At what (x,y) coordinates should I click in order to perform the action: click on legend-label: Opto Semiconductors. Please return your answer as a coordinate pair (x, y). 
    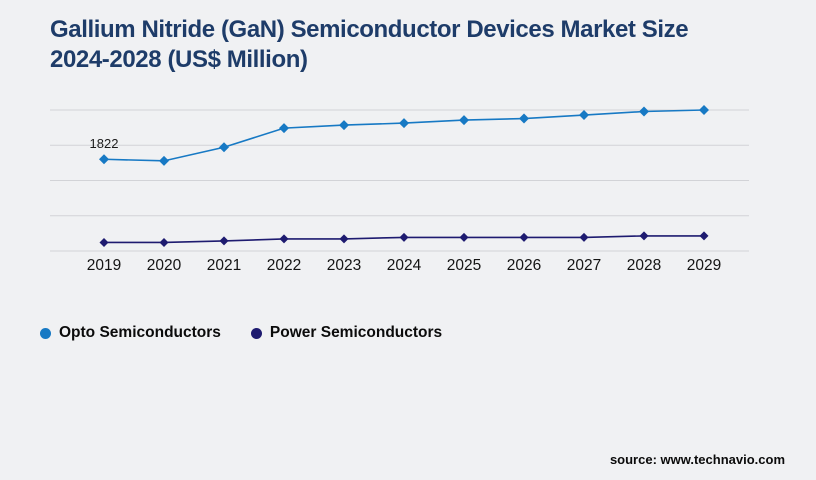
    Looking at the image, I should click on (140, 332).